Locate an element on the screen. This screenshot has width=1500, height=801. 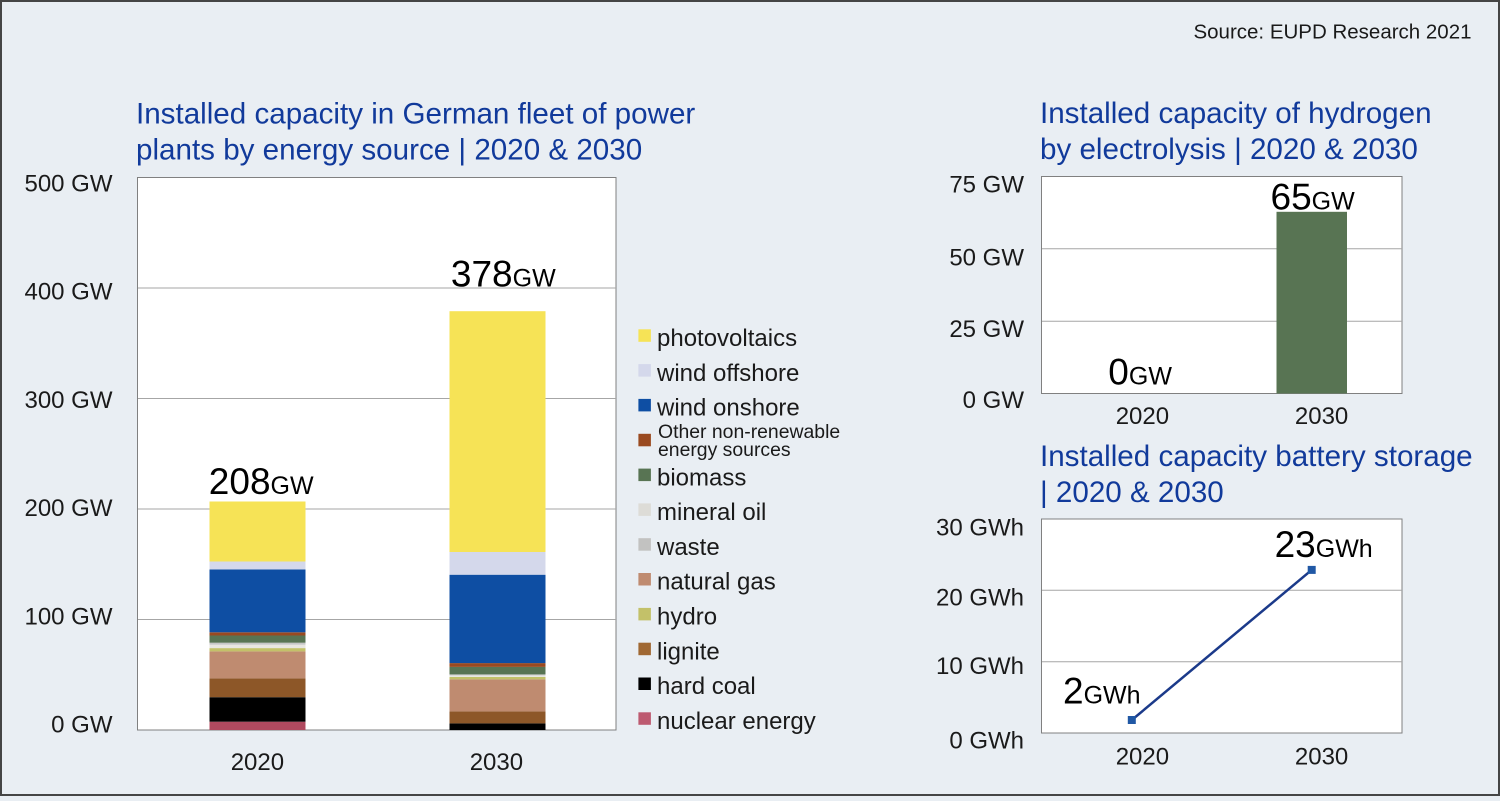
svg-text: wind offshore is located at coordinates (727, 373).